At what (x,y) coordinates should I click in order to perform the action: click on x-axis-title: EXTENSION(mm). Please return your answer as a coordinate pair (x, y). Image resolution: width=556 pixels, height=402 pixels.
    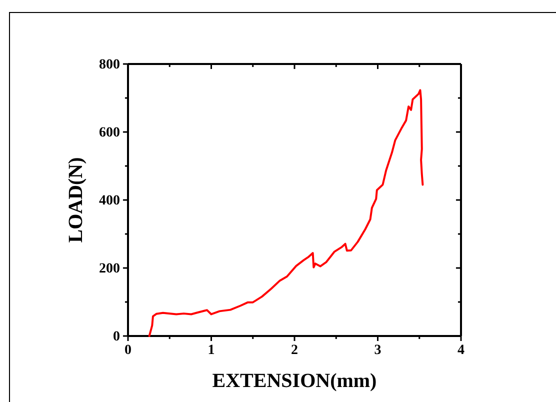
    Looking at the image, I should click on (294, 381).